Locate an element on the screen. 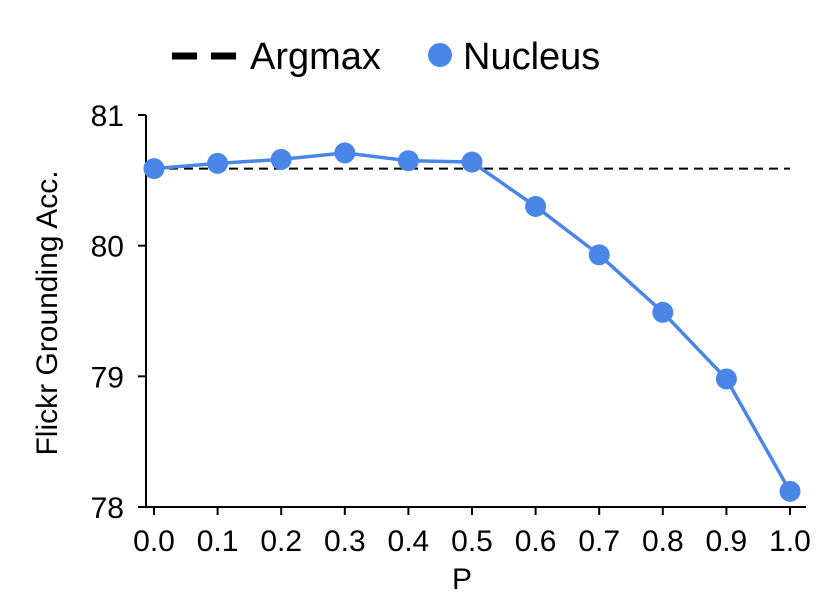 Image resolution: width=830 pixels, height=599 pixels. x-tick-label: 0.3 is located at coordinates (345, 541).